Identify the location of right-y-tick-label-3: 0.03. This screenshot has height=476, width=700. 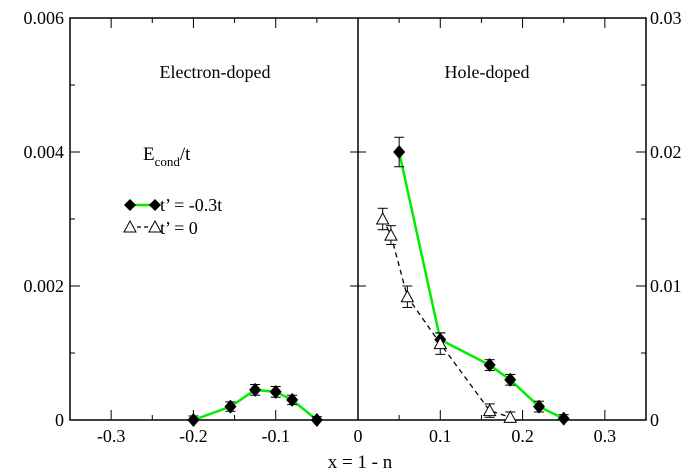
(666, 18).